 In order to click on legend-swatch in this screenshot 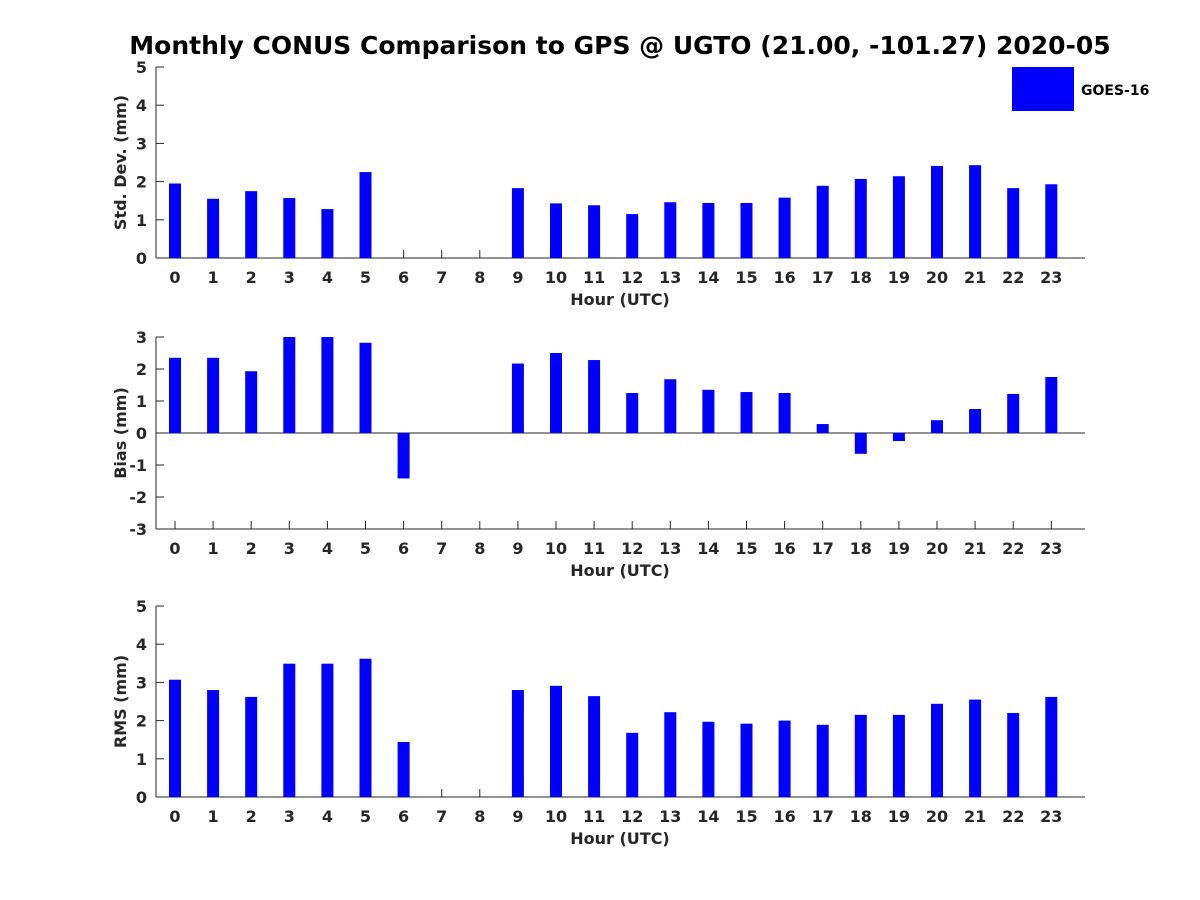, I will do `click(1043, 89)`.